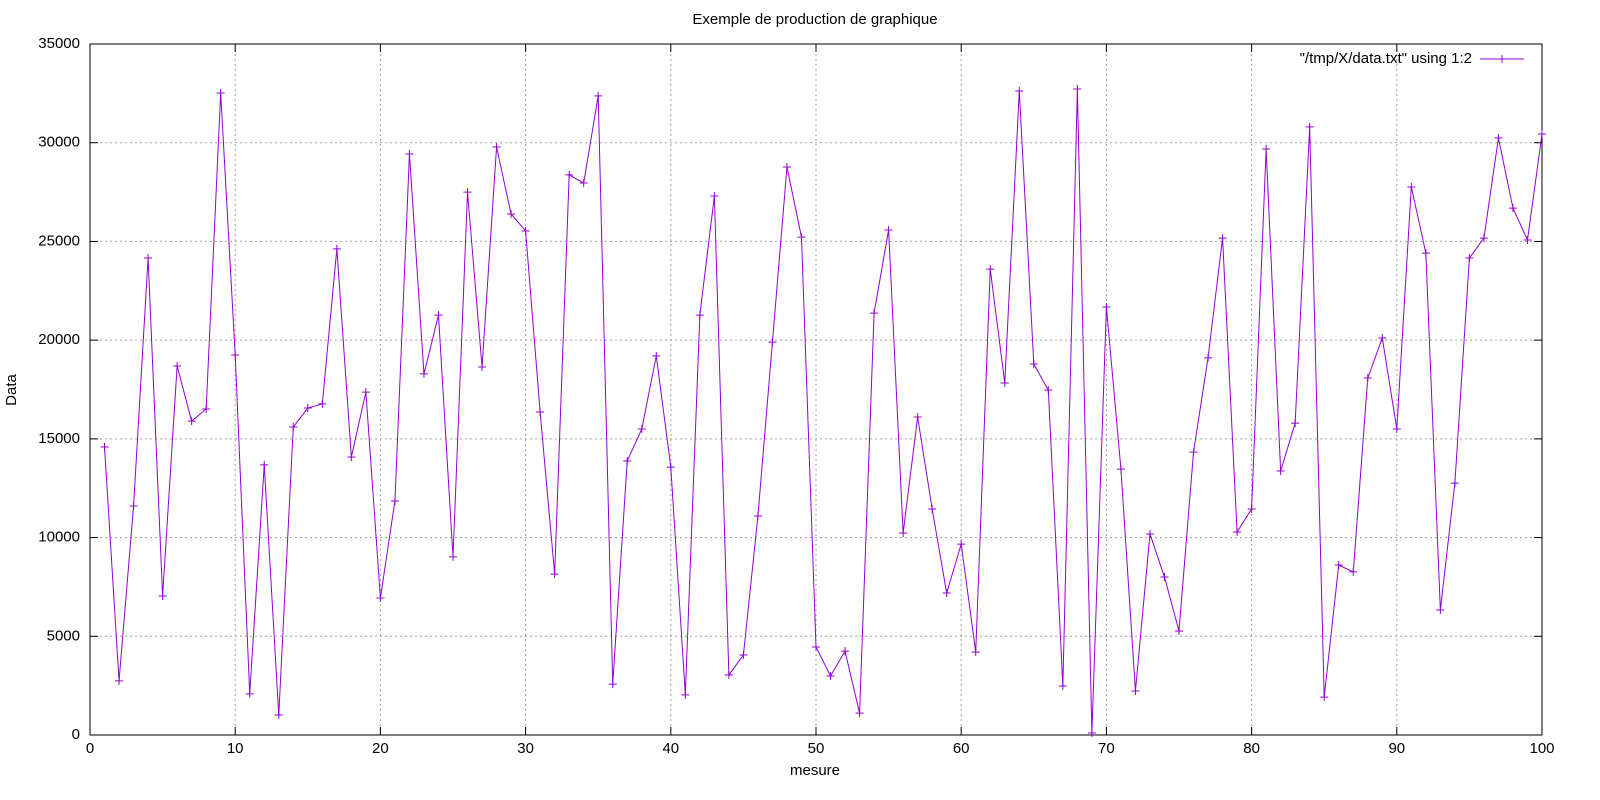 Image resolution: width=1600 pixels, height=800 pixels. Describe the element at coordinates (525, 748) in the screenshot. I see `x-tick-label: 30` at that location.